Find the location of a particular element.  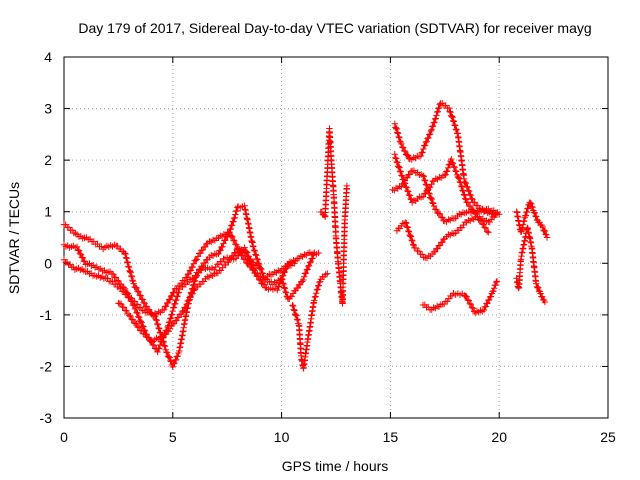

y-tick-label: -2 is located at coordinates (46, 366).